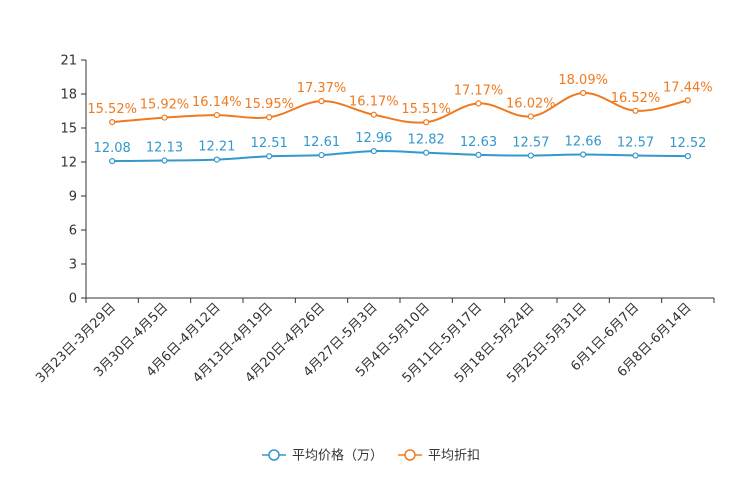 This screenshot has height=496, width=744. I want to click on data-label: 15.52%, so click(112, 109).